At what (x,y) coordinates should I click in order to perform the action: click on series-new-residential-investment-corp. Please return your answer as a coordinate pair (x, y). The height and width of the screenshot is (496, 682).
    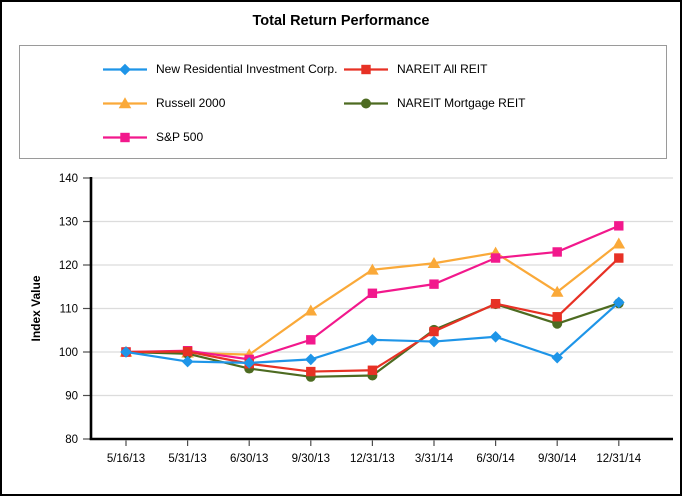
    Looking at the image, I should click on (372, 332).